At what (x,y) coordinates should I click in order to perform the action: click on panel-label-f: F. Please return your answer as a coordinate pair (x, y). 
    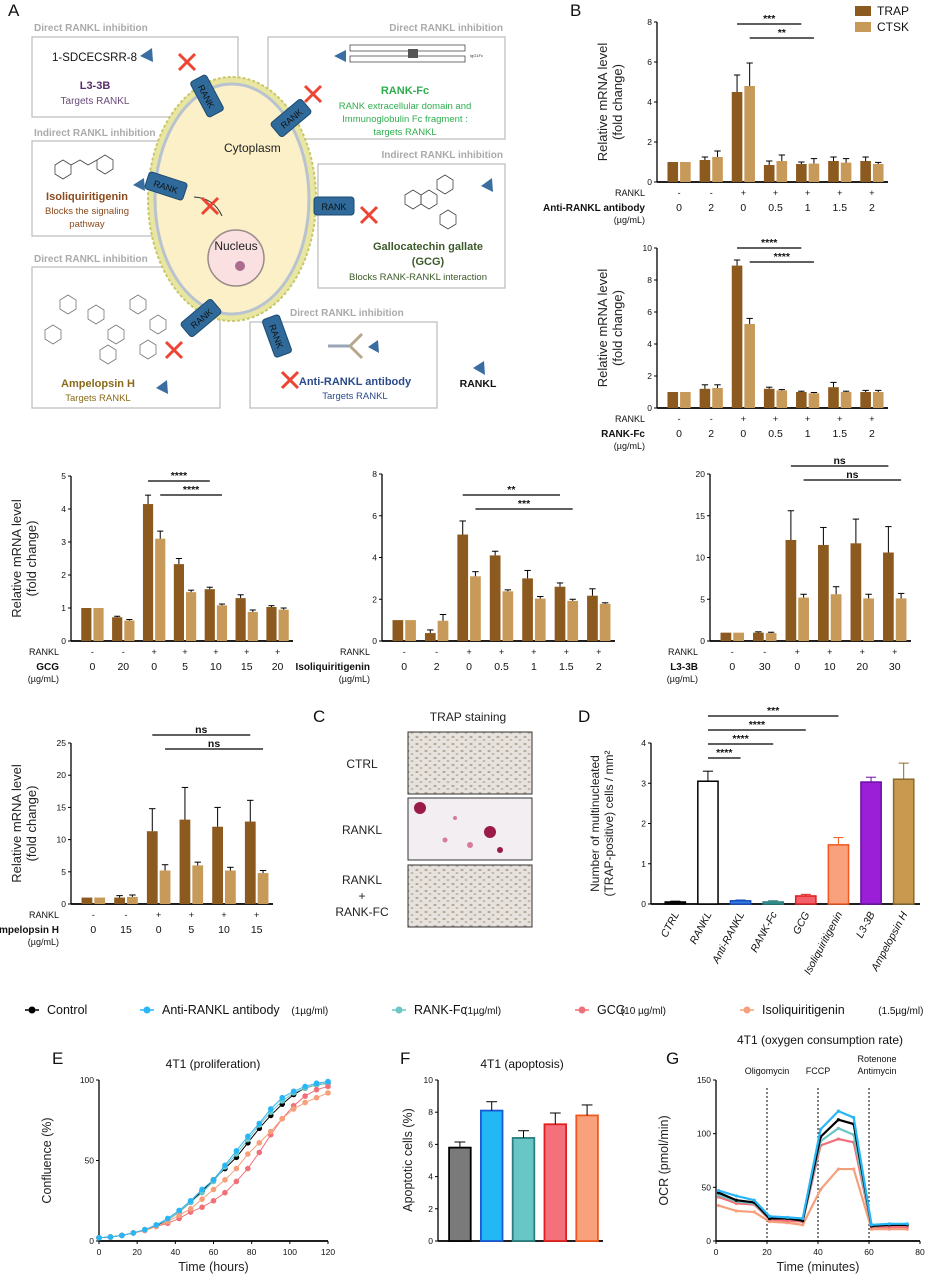
    Looking at the image, I should click on (405, 1058).